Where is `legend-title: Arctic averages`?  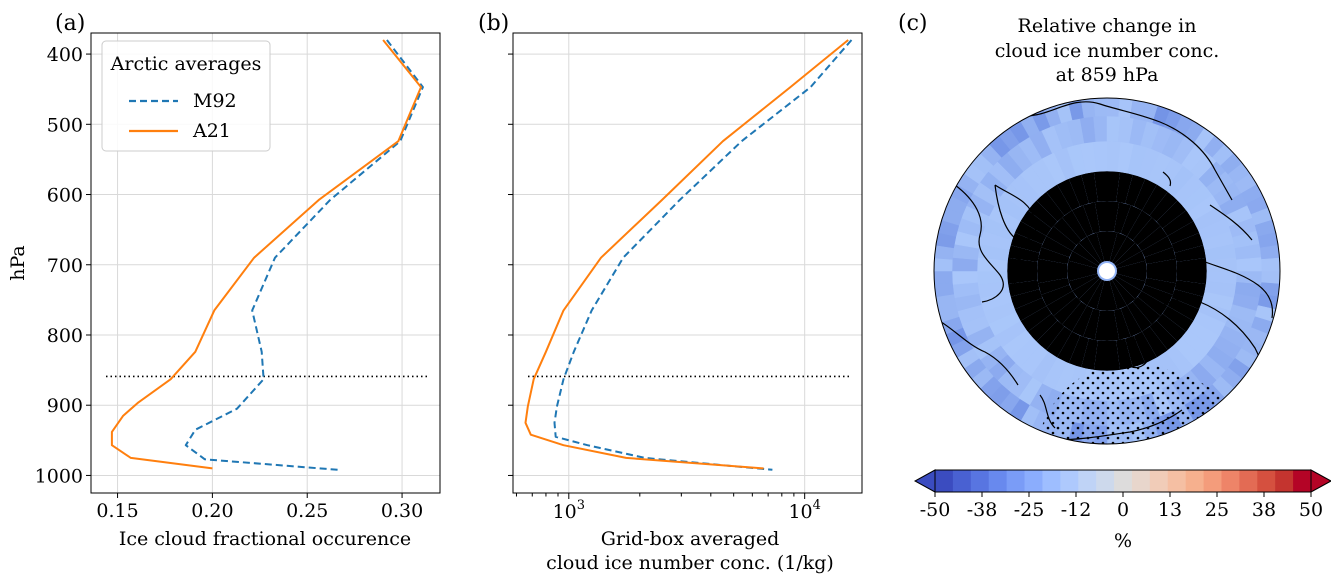 legend-title: Arctic averages is located at coordinates (186, 64).